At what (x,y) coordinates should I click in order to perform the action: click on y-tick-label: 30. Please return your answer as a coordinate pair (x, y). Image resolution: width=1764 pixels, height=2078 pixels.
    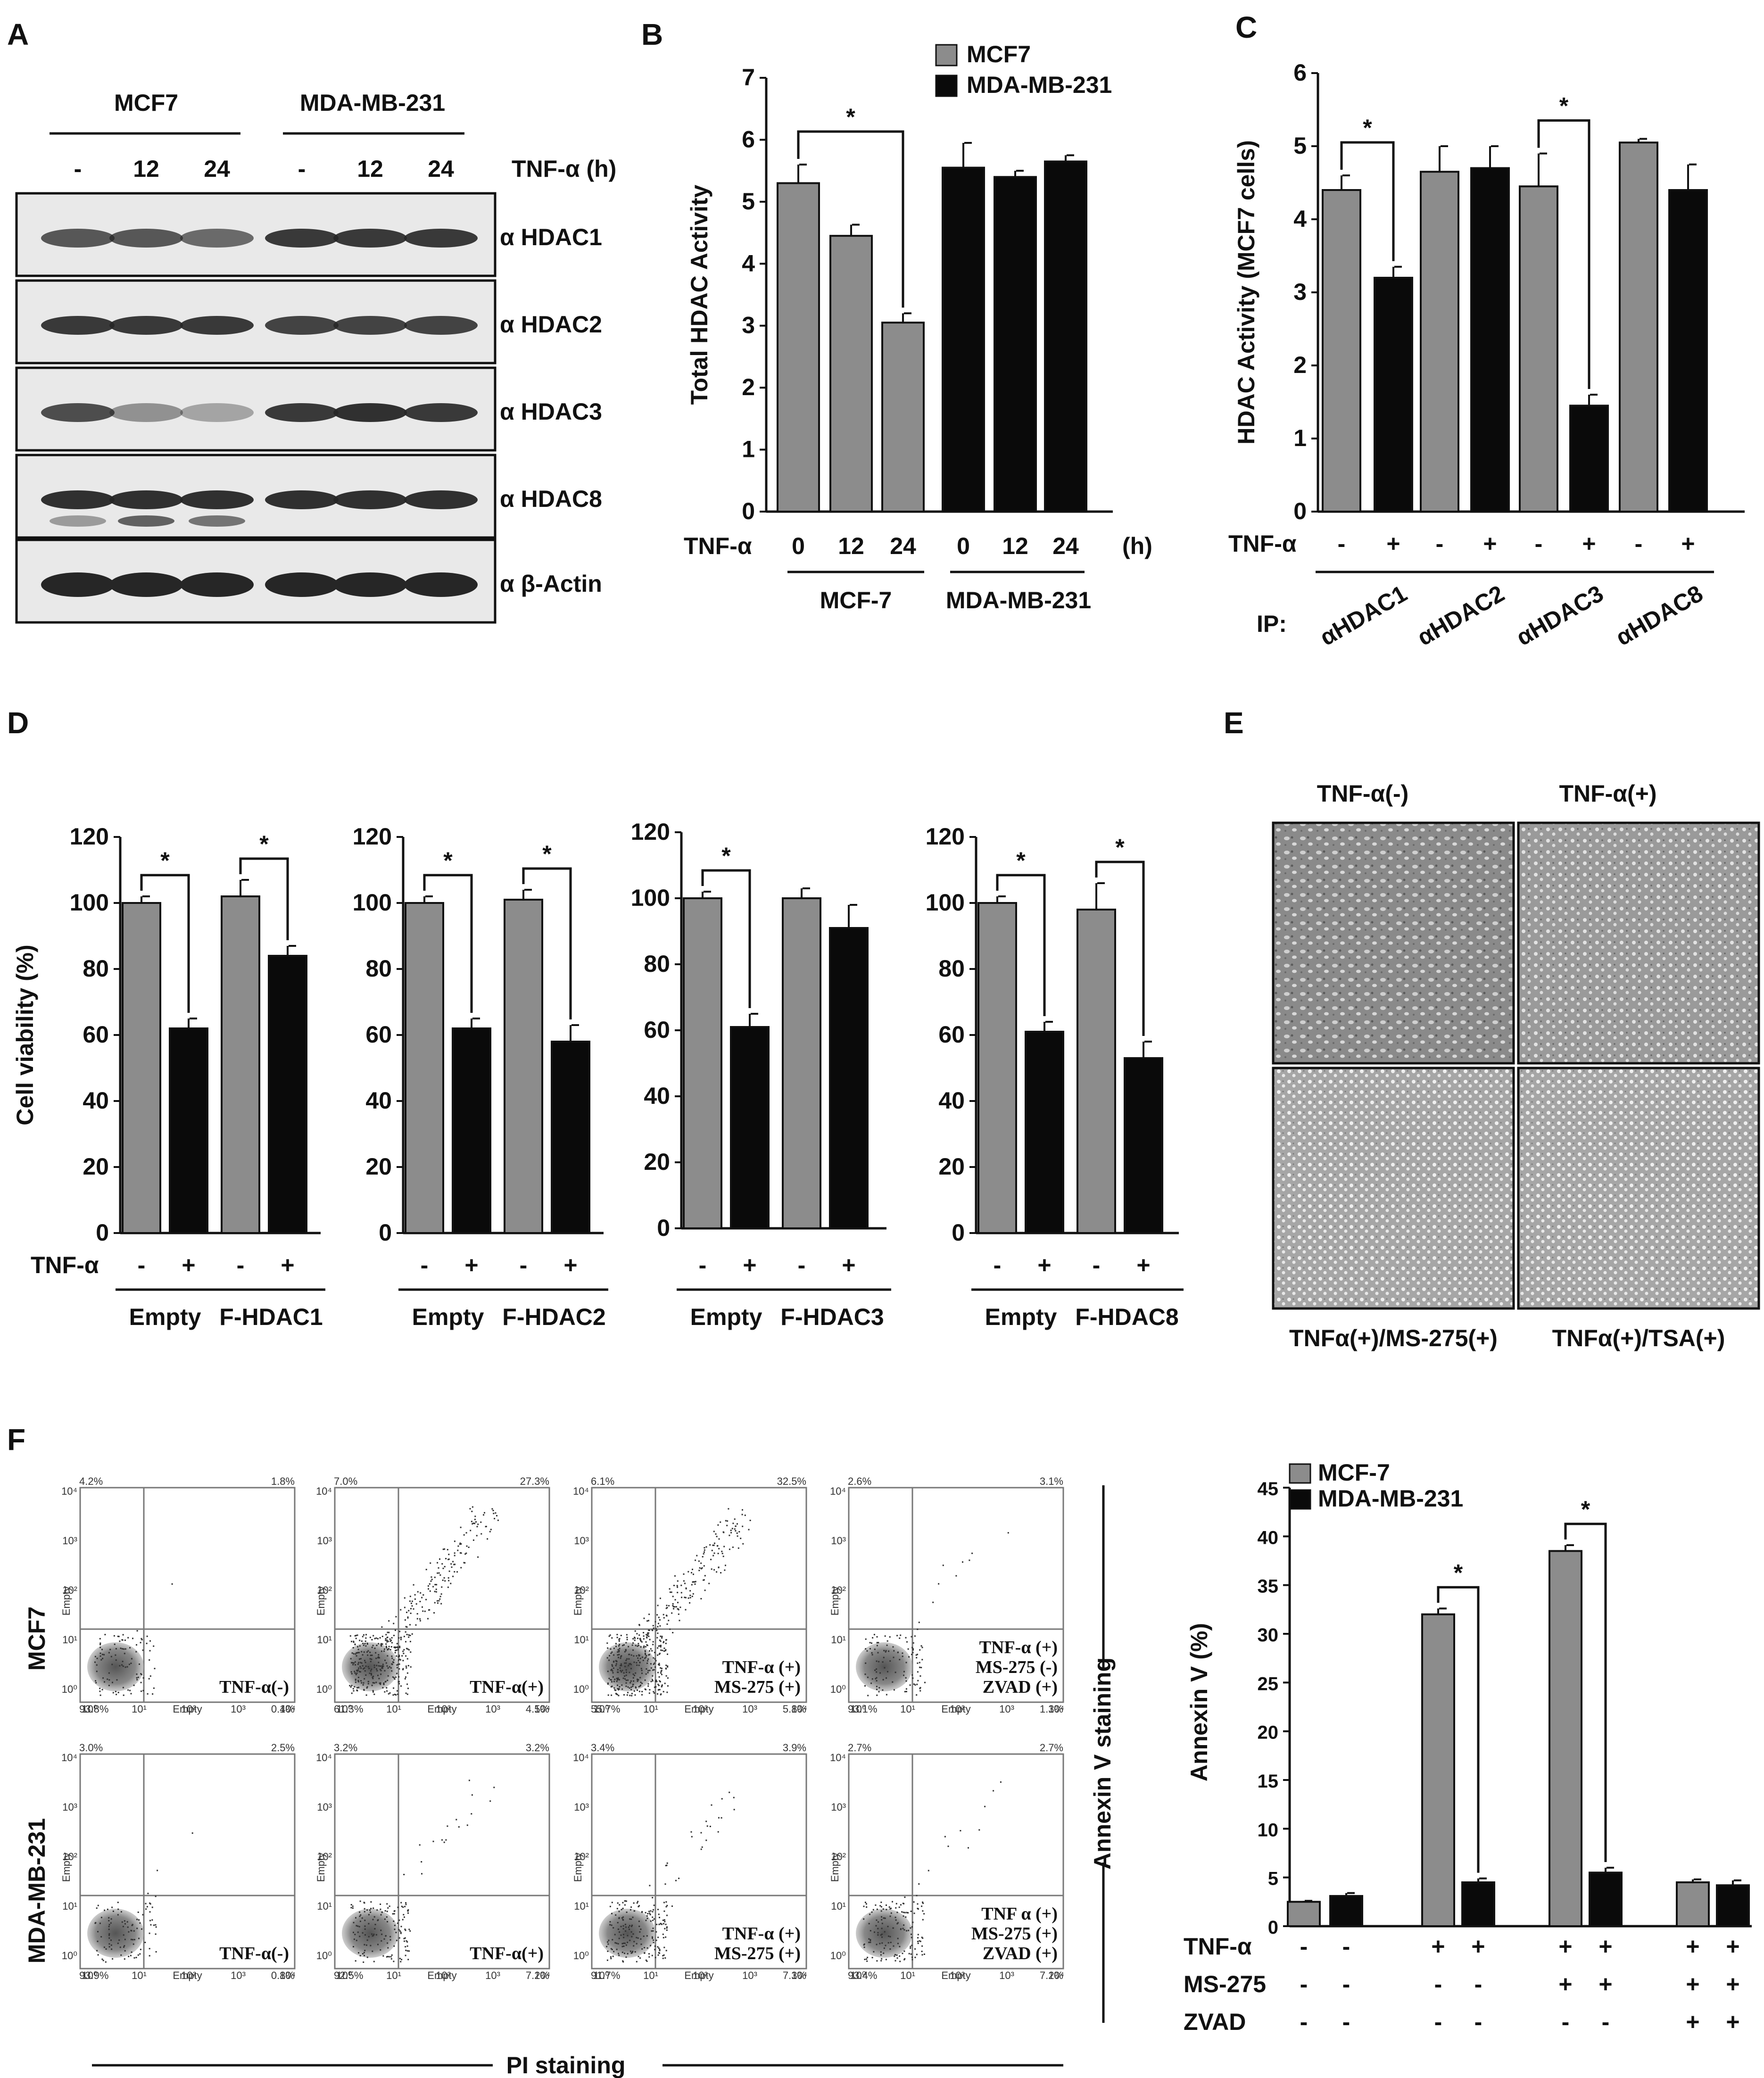
    Looking at the image, I should click on (1268, 1635).